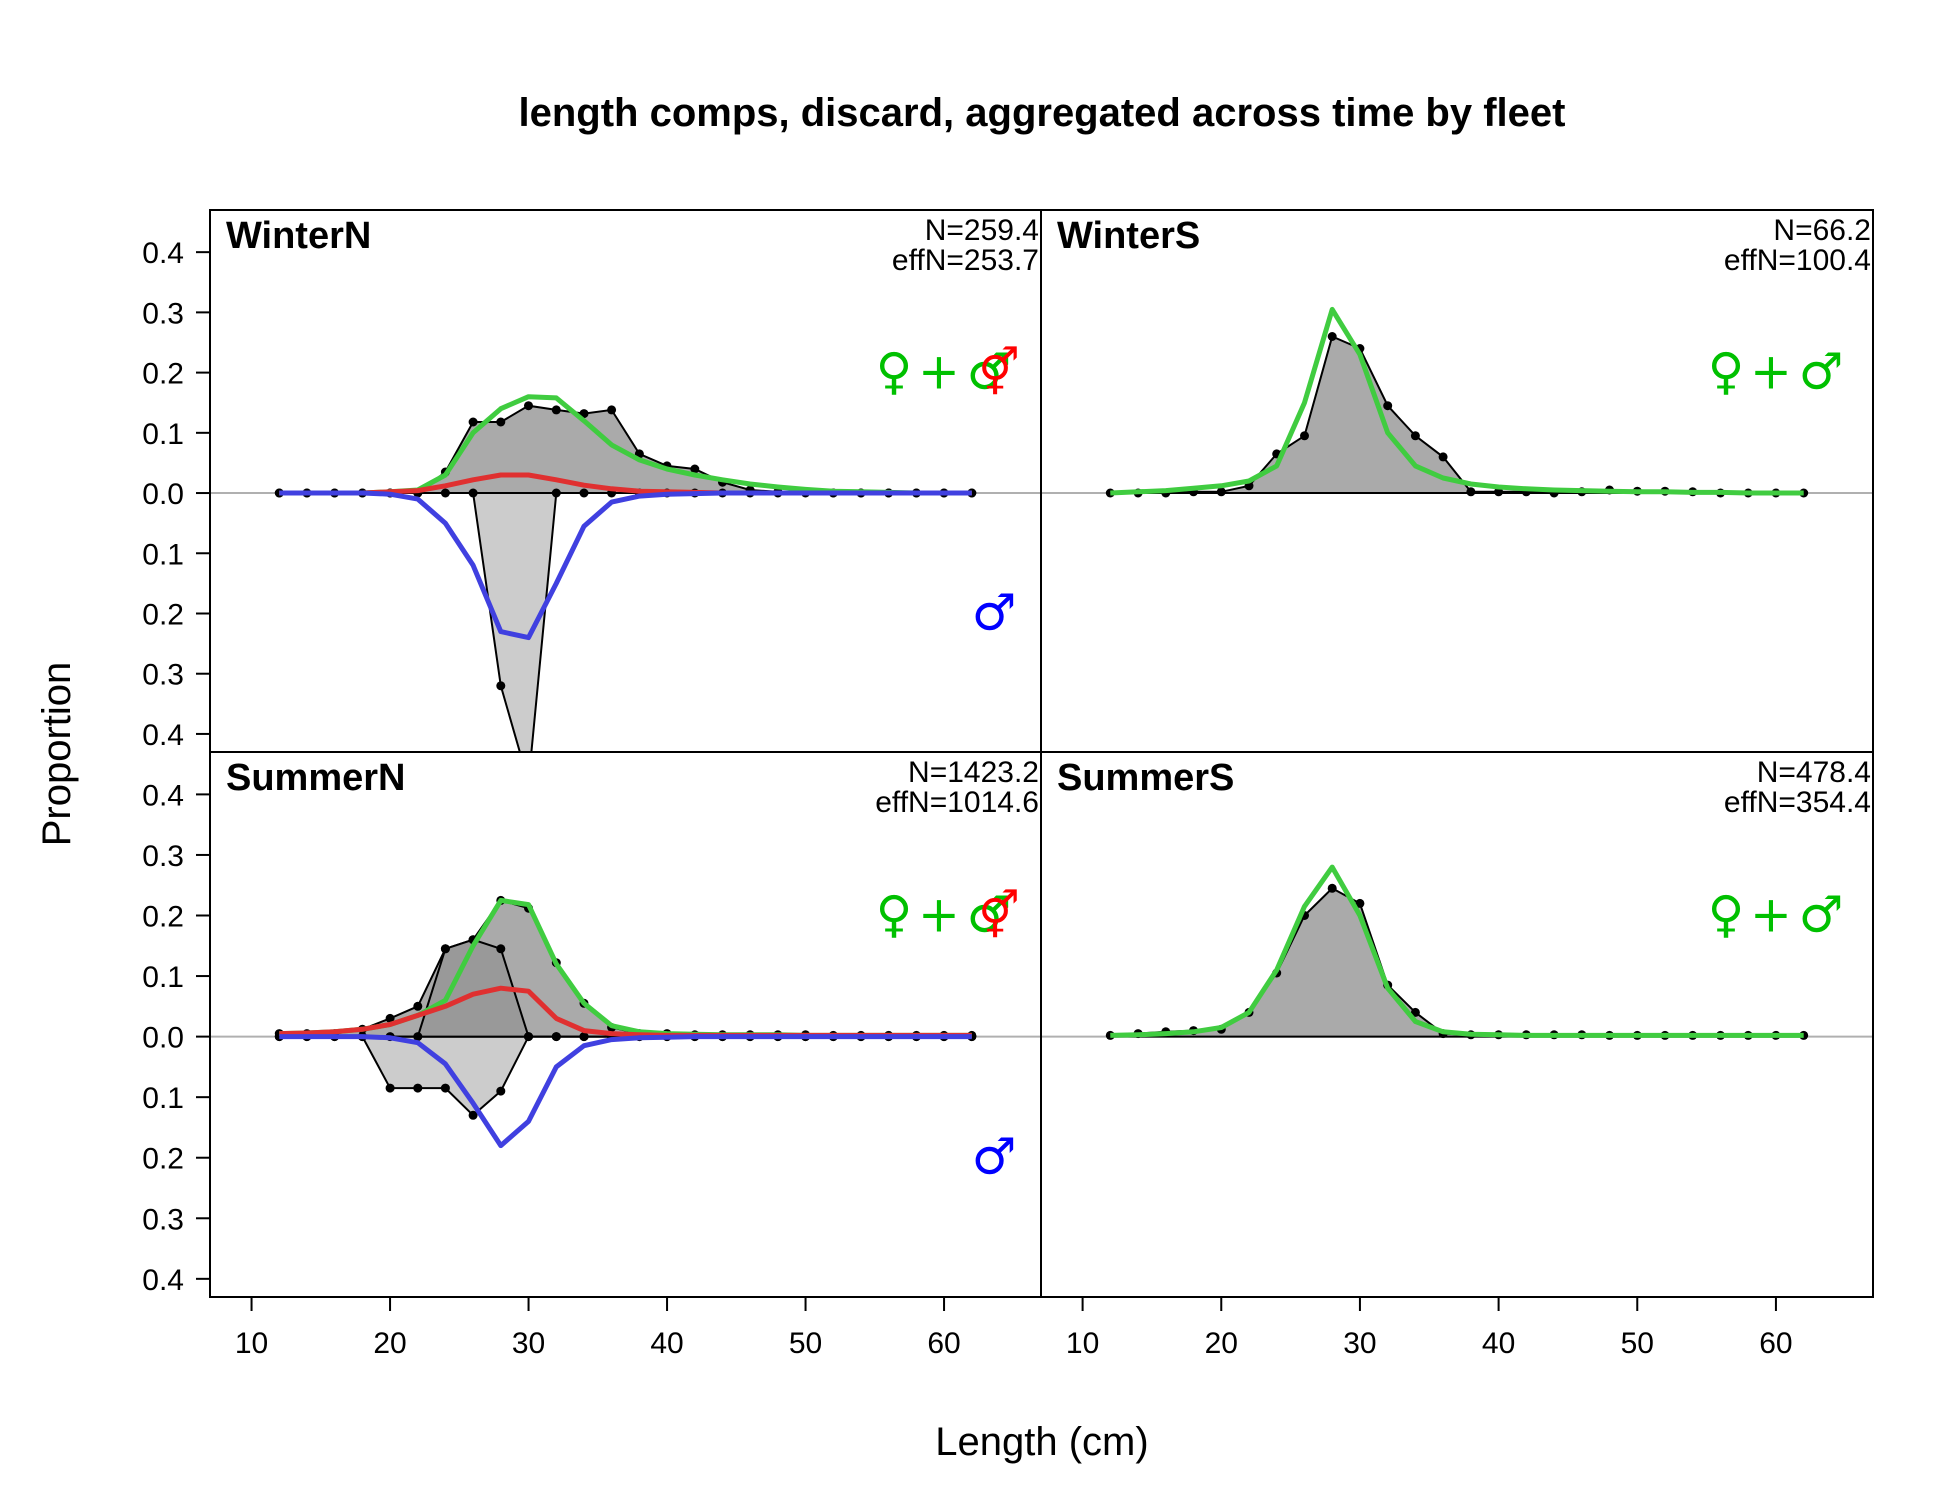 The height and width of the screenshot is (1500, 1950). What do you see at coordinates (57, 754) in the screenshot?
I see `y-axis-label: Proportion` at bounding box center [57, 754].